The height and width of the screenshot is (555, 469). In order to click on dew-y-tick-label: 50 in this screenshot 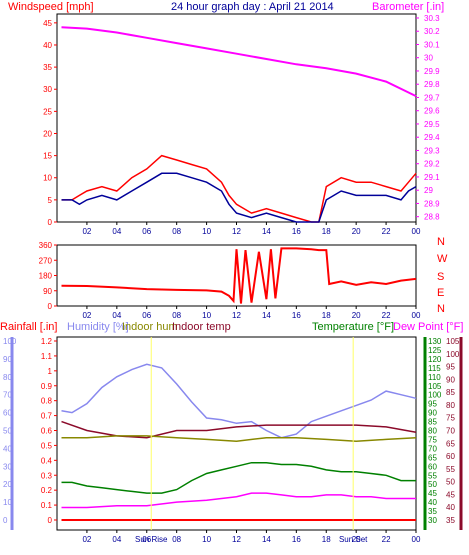, I will do `click(450, 482)`.